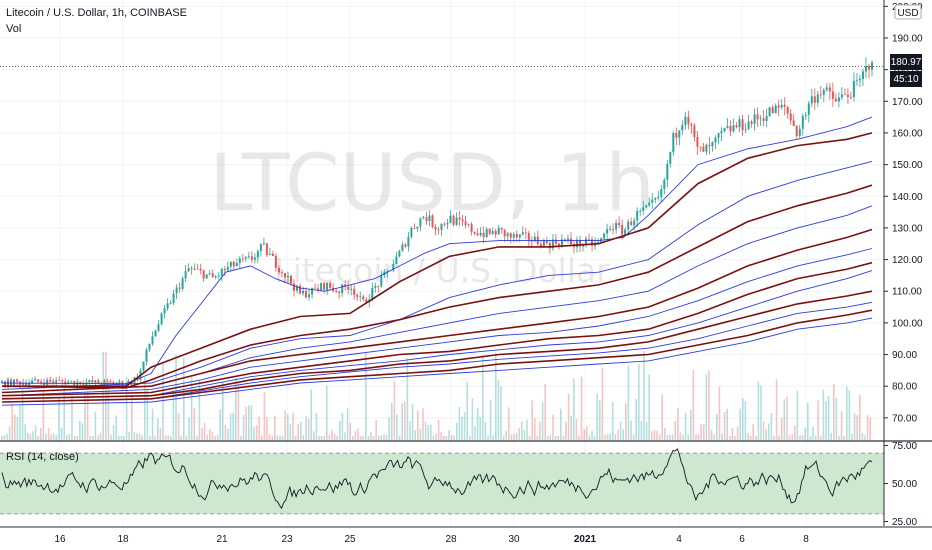  I want to click on countdown-value: 45:10, so click(905, 79).